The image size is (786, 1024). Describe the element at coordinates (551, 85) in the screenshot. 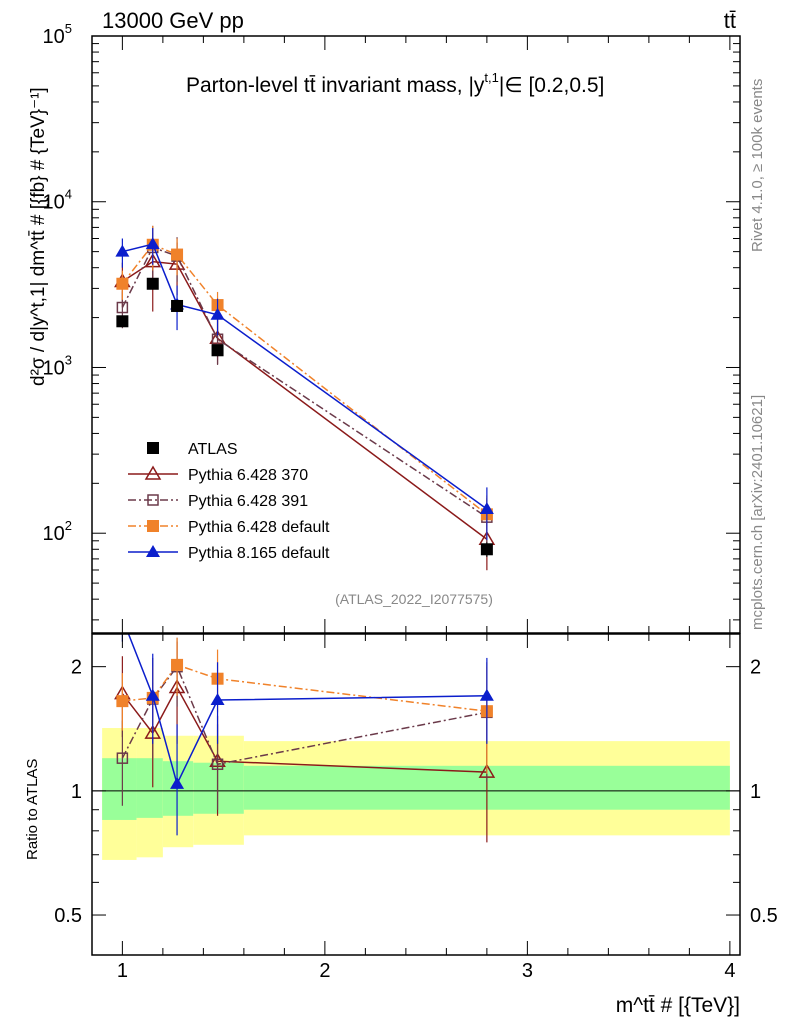

I see `plot-title-tail: |∈ [0.2,0.5]` at that location.